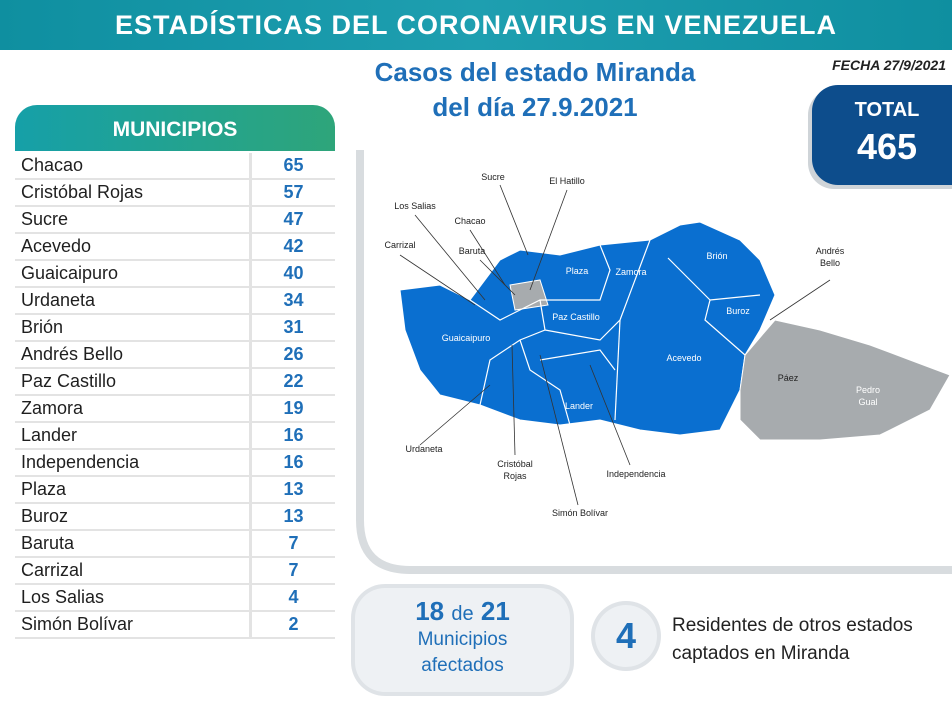 This screenshot has height=703, width=952. I want to click on map-label: Acevedo, so click(683, 358).